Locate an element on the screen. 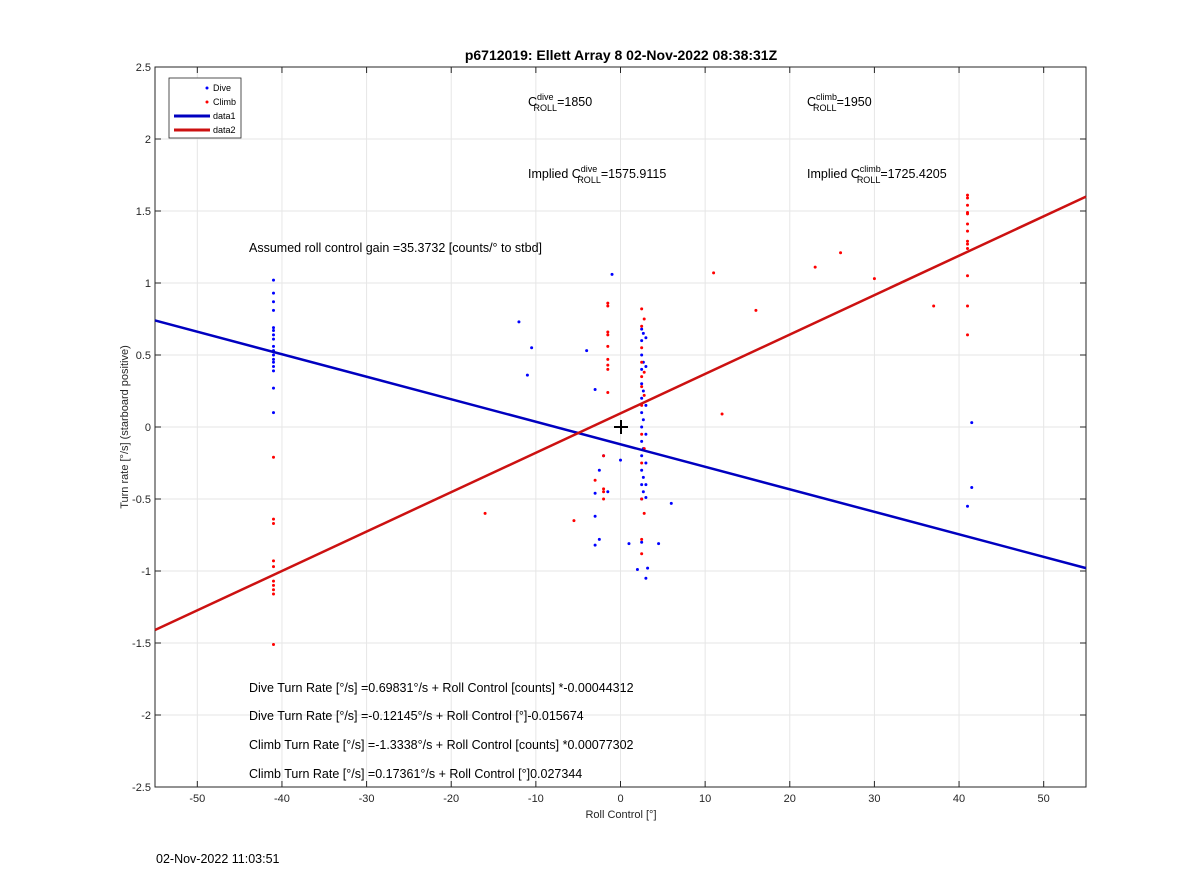  legend-dive-label: Dive is located at coordinates (222, 88).